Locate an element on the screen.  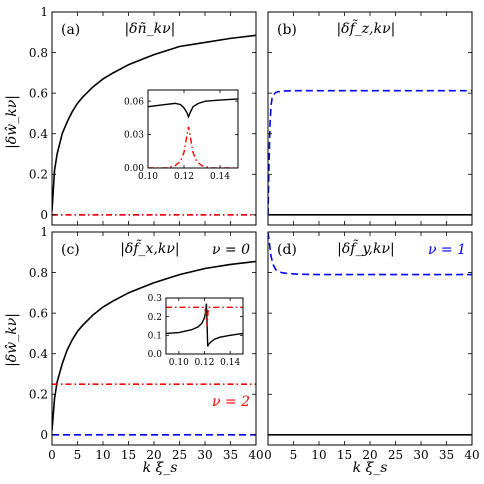
panel-3-series-0-label: ν = 0 is located at coordinates (231, 250).